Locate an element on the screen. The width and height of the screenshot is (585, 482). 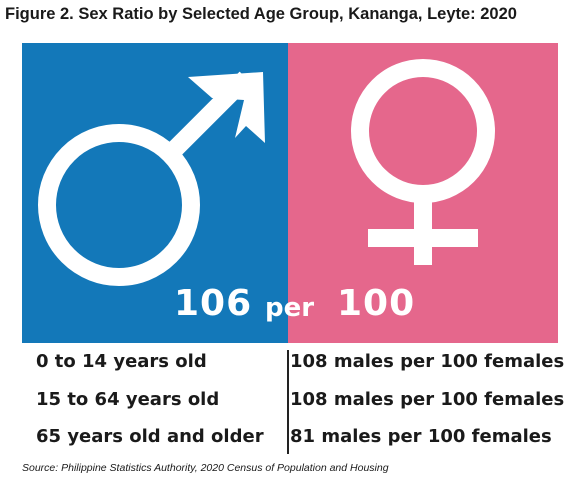
column-divider is located at coordinates (288, 402).